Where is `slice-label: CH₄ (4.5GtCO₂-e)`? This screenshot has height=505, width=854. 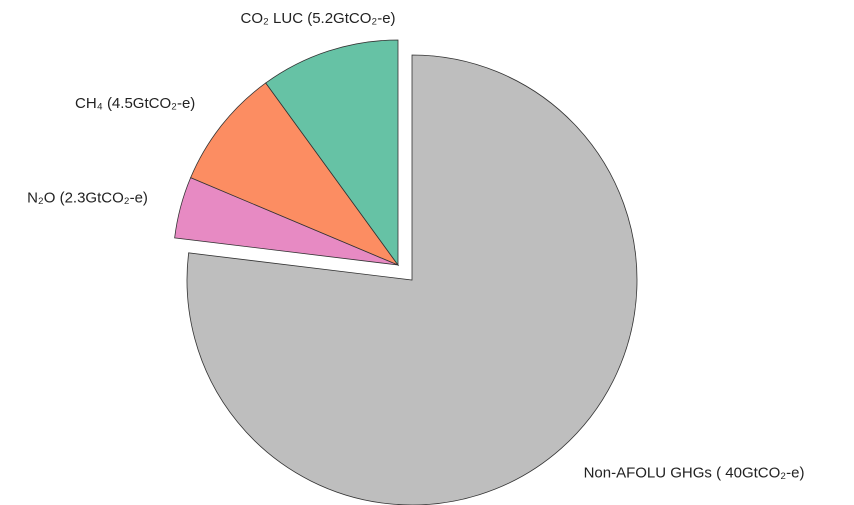 slice-label: CH₄ (4.5GtCO₂-e) is located at coordinates (135, 103).